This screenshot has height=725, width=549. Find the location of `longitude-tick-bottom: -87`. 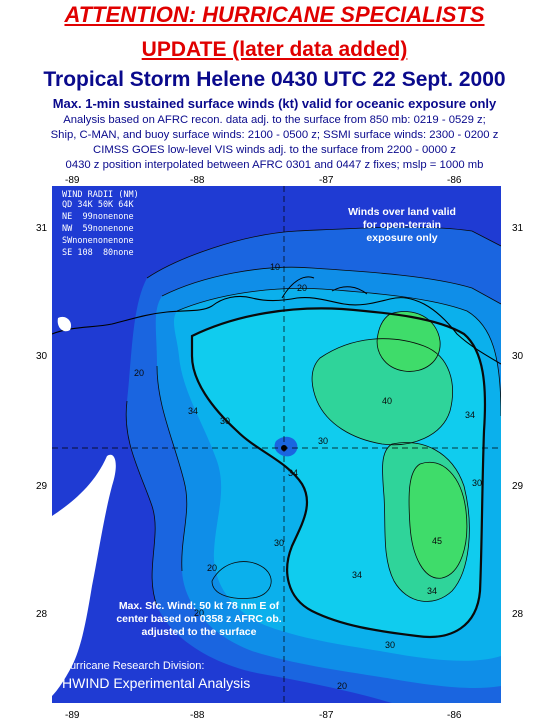

longitude-tick-bottom: -87 is located at coordinates (326, 715).